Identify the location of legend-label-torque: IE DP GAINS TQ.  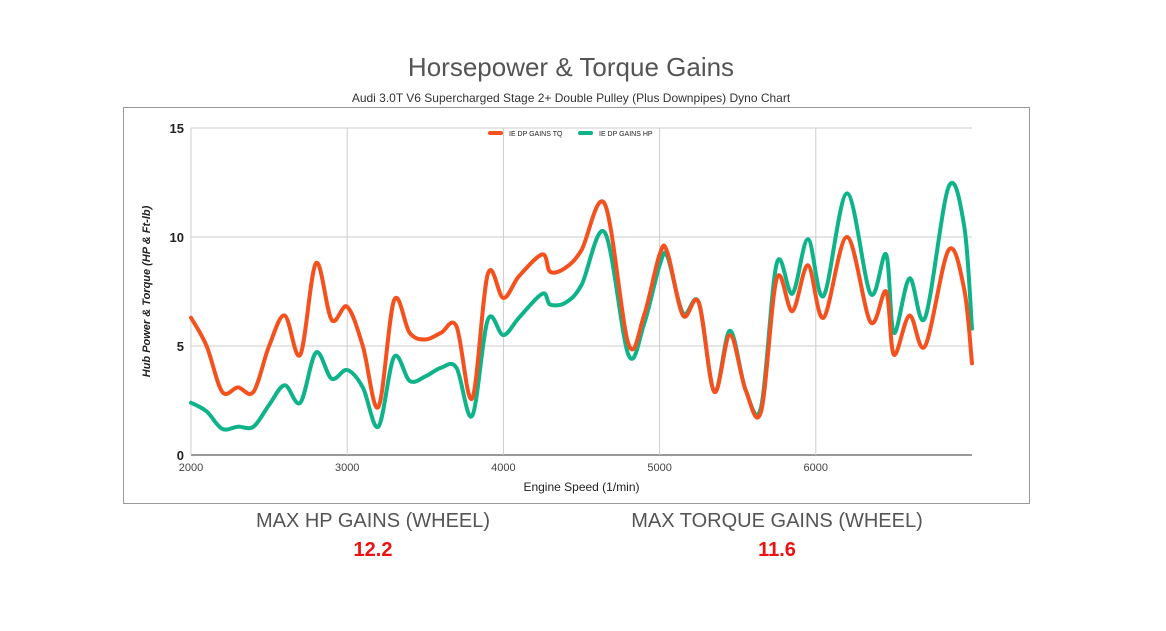
(536, 134).